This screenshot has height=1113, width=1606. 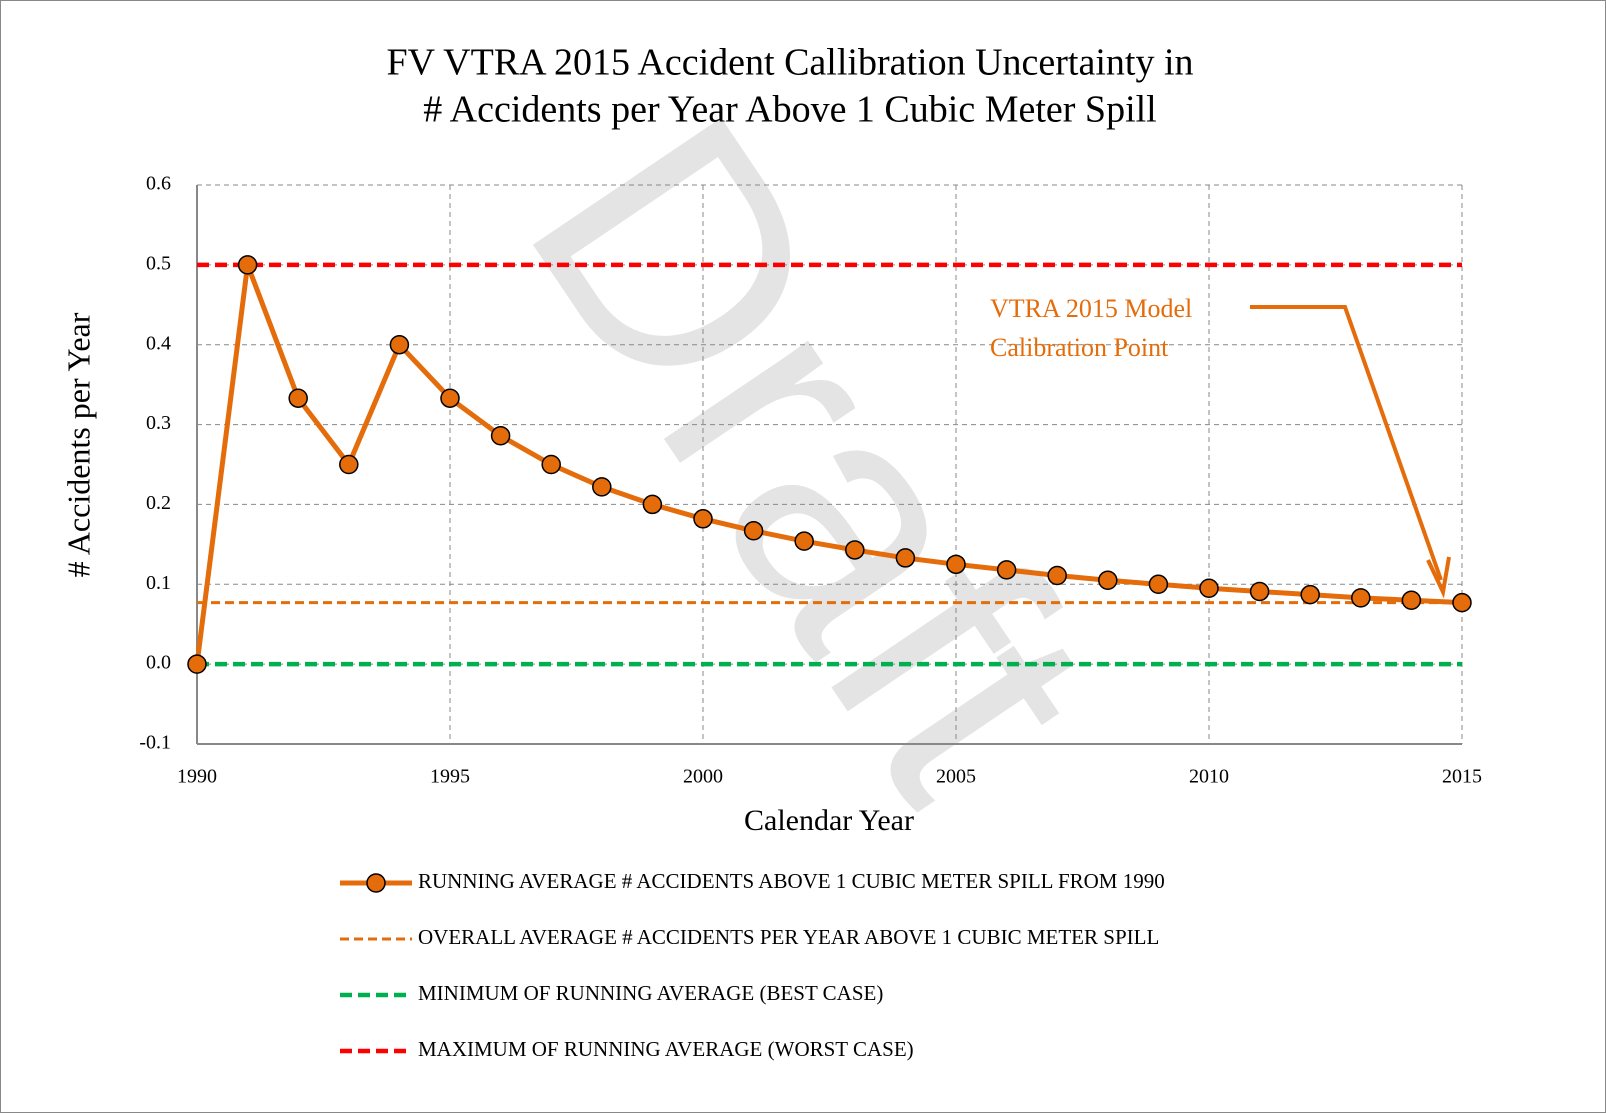 I want to click on y-tick-label: 0.2, so click(x=158, y=503).